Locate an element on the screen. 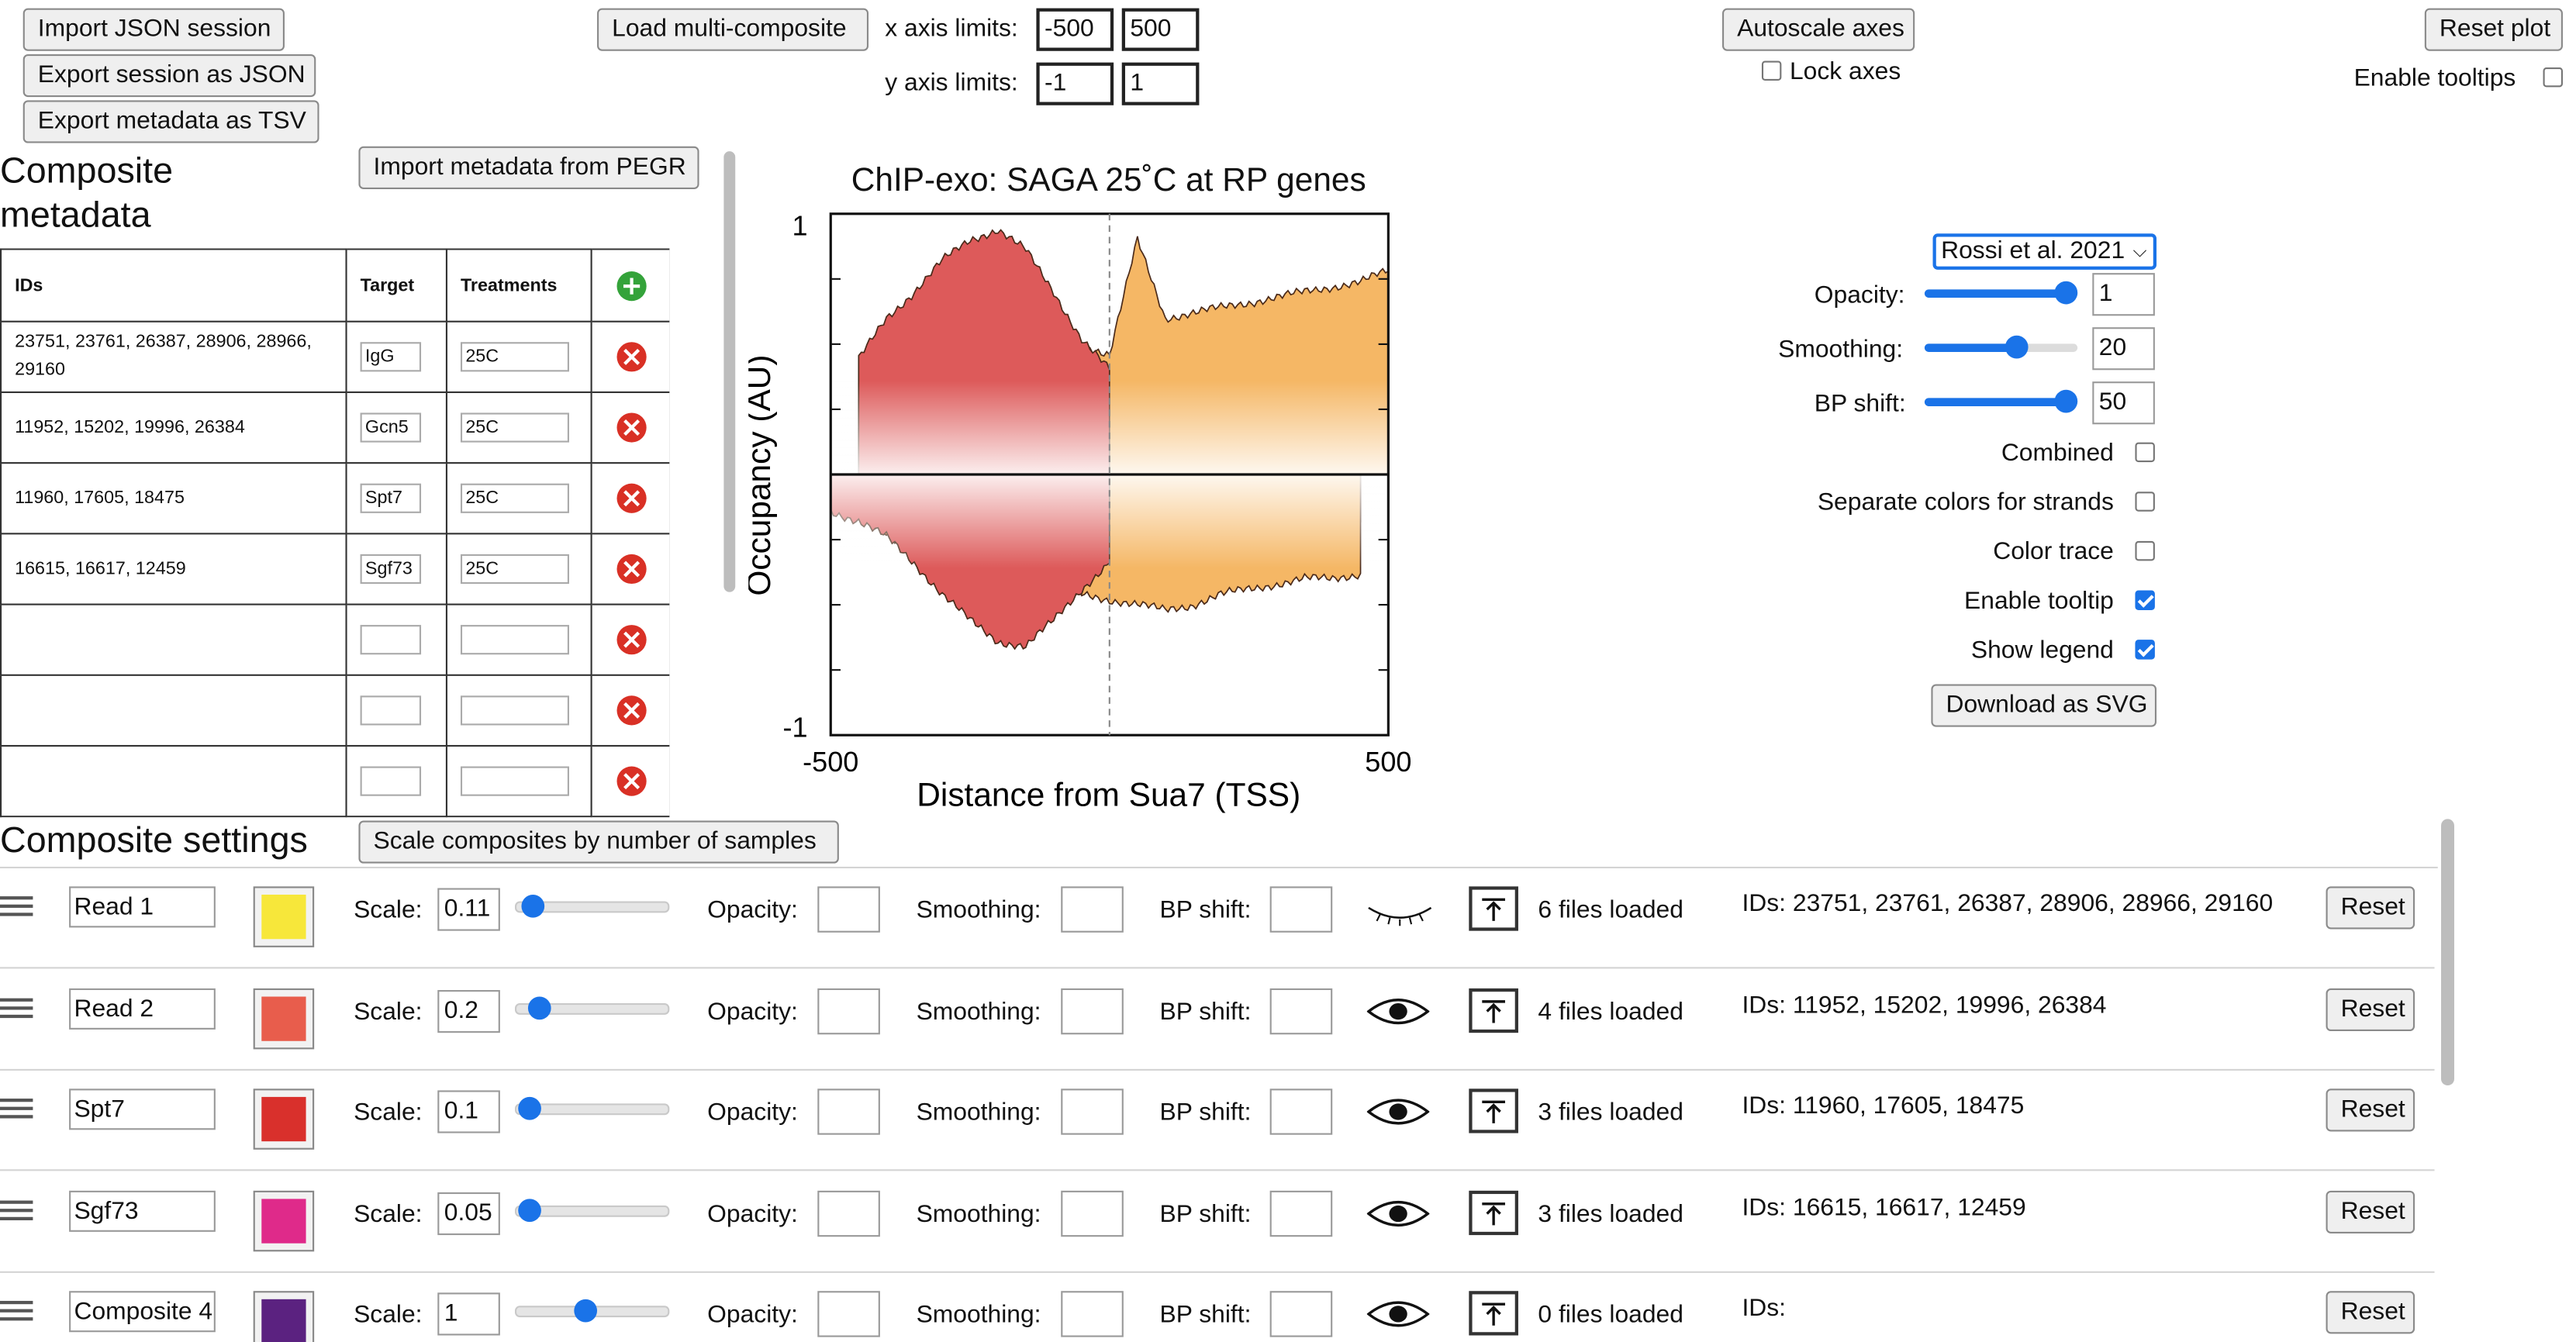 Image resolution: width=2576 pixels, height=1342 pixels. target-input: Gcn5 is located at coordinates (391, 427).